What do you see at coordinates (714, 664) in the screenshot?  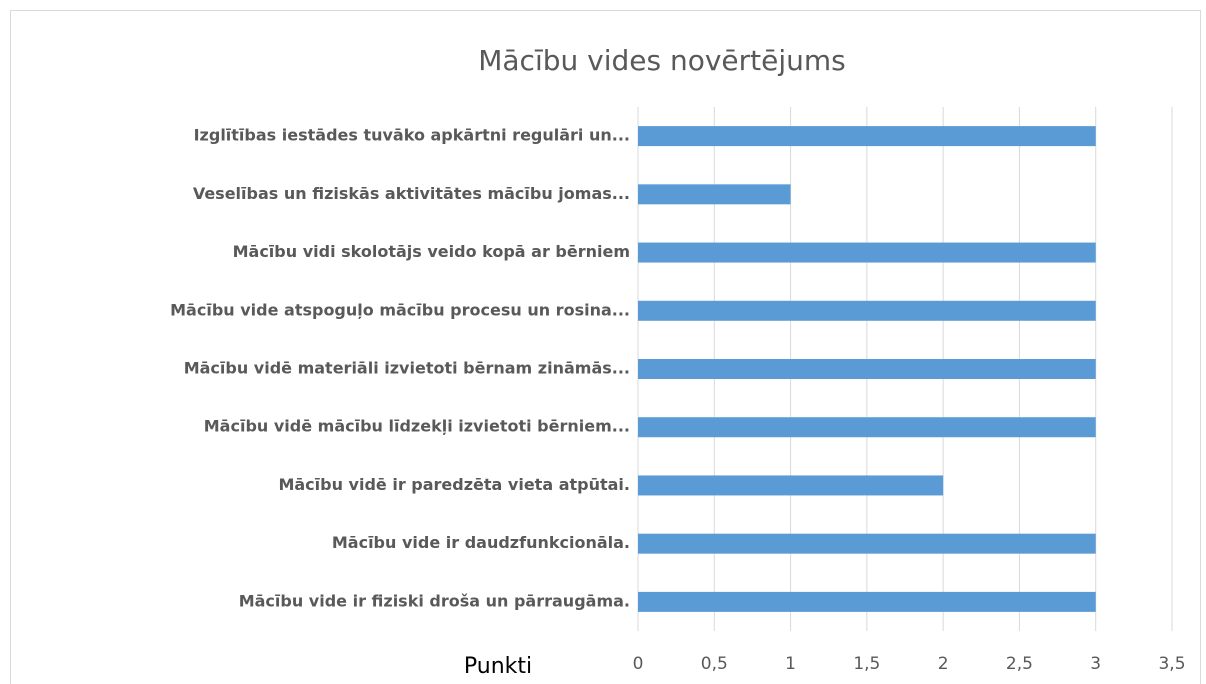 I see `x-tick-label: 0,5` at bounding box center [714, 664].